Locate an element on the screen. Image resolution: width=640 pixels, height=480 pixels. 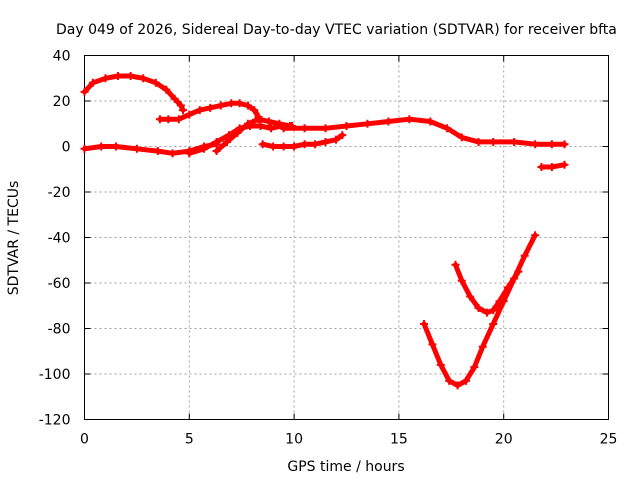
x-tick-label: 0 is located at coordinates (84, 440).